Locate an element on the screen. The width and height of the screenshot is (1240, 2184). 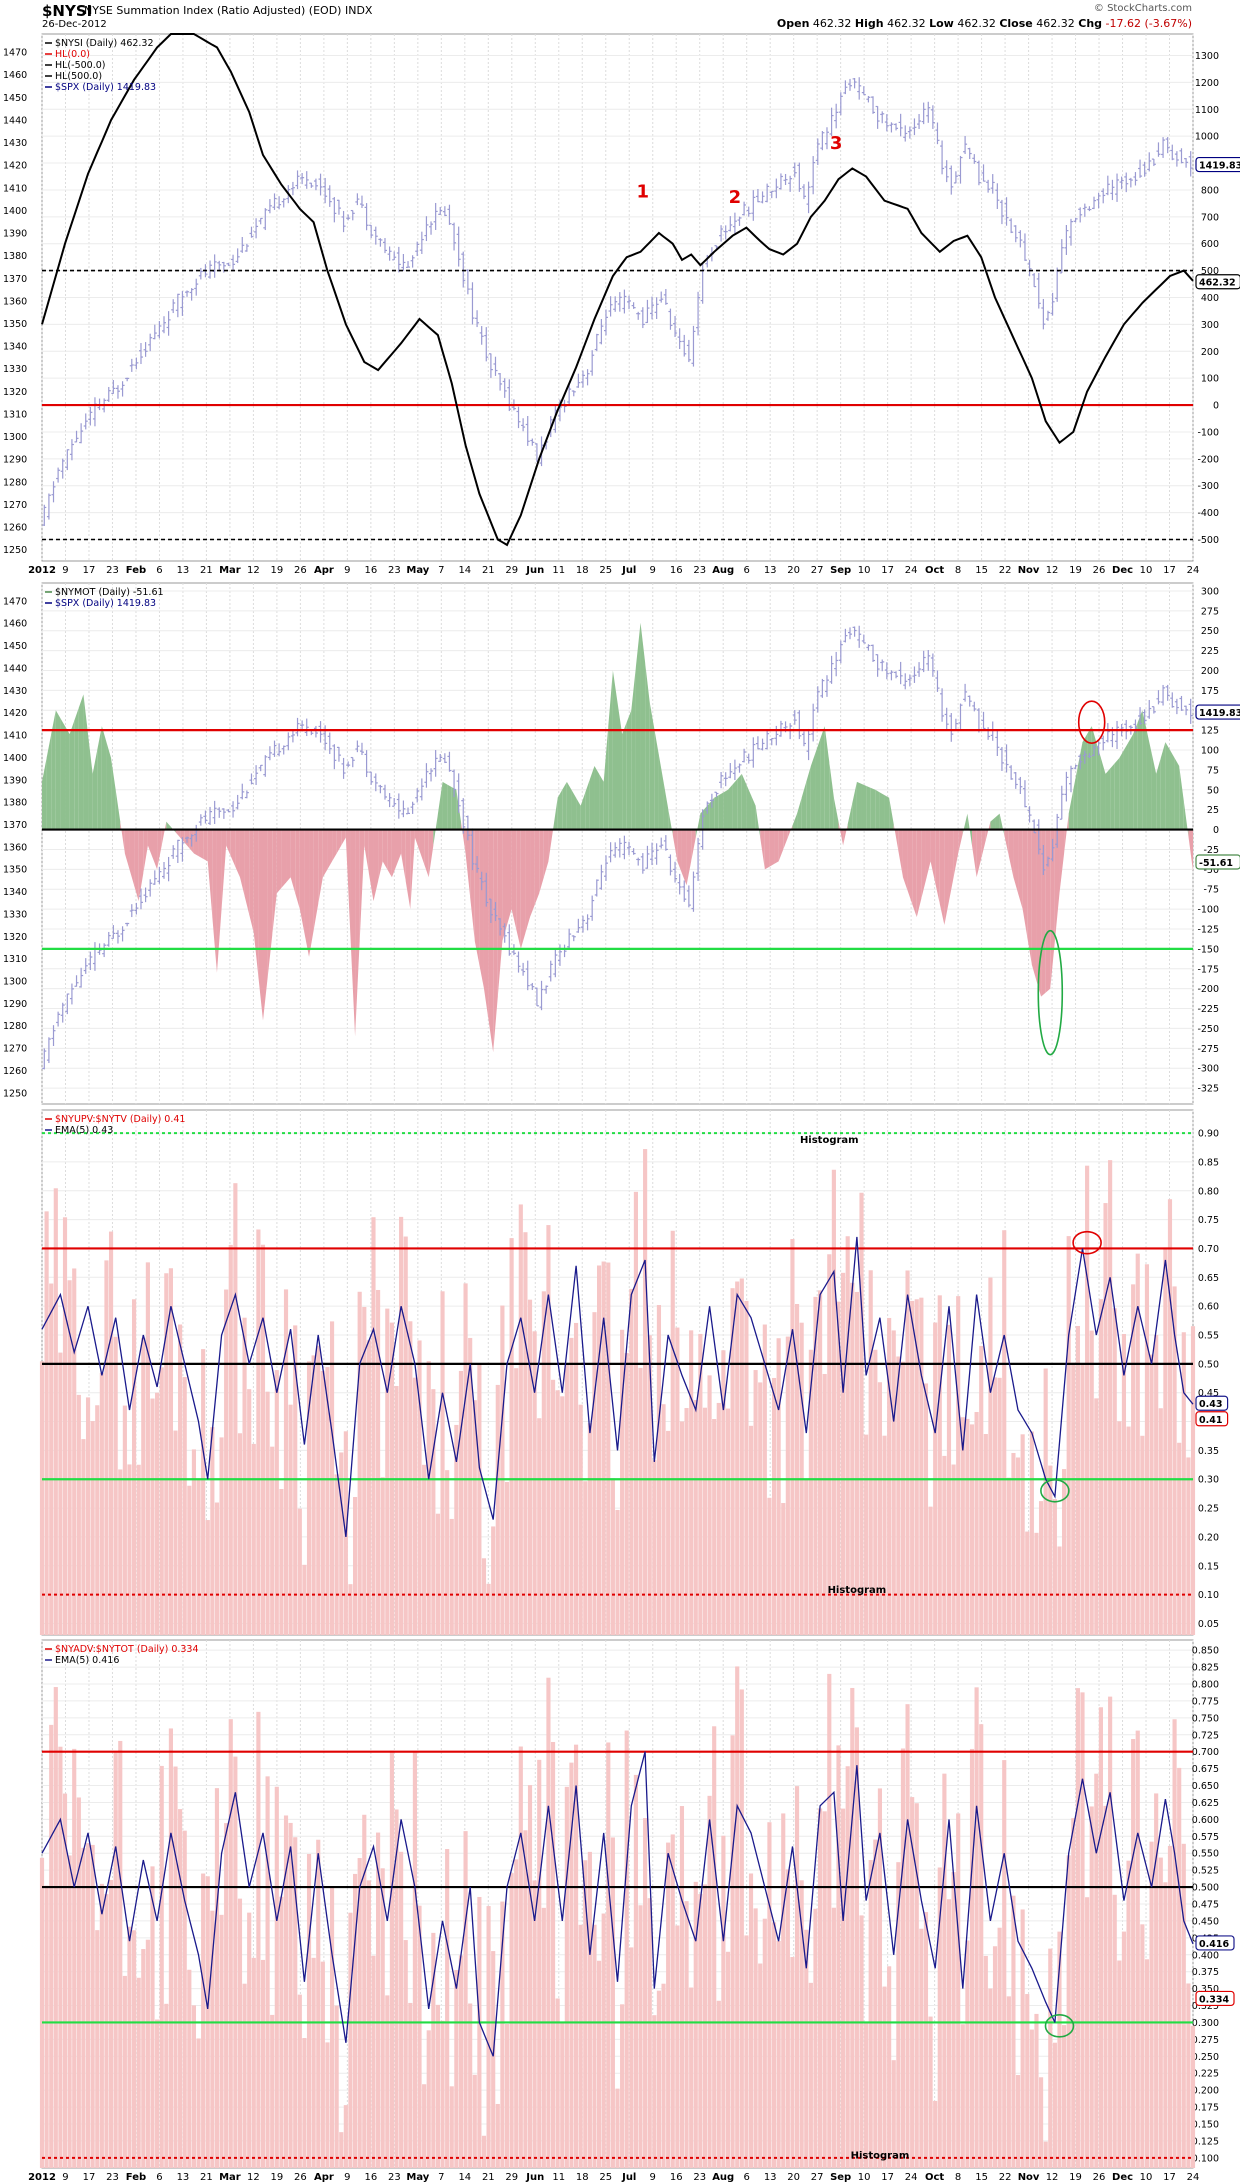
right-tick-label: 300 is located at coordinates (1210, 591).